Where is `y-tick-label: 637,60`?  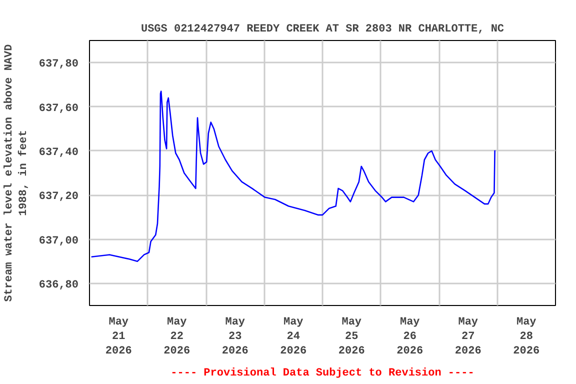
y-tick-label: 637,60 is located at coordinates (58, 108).